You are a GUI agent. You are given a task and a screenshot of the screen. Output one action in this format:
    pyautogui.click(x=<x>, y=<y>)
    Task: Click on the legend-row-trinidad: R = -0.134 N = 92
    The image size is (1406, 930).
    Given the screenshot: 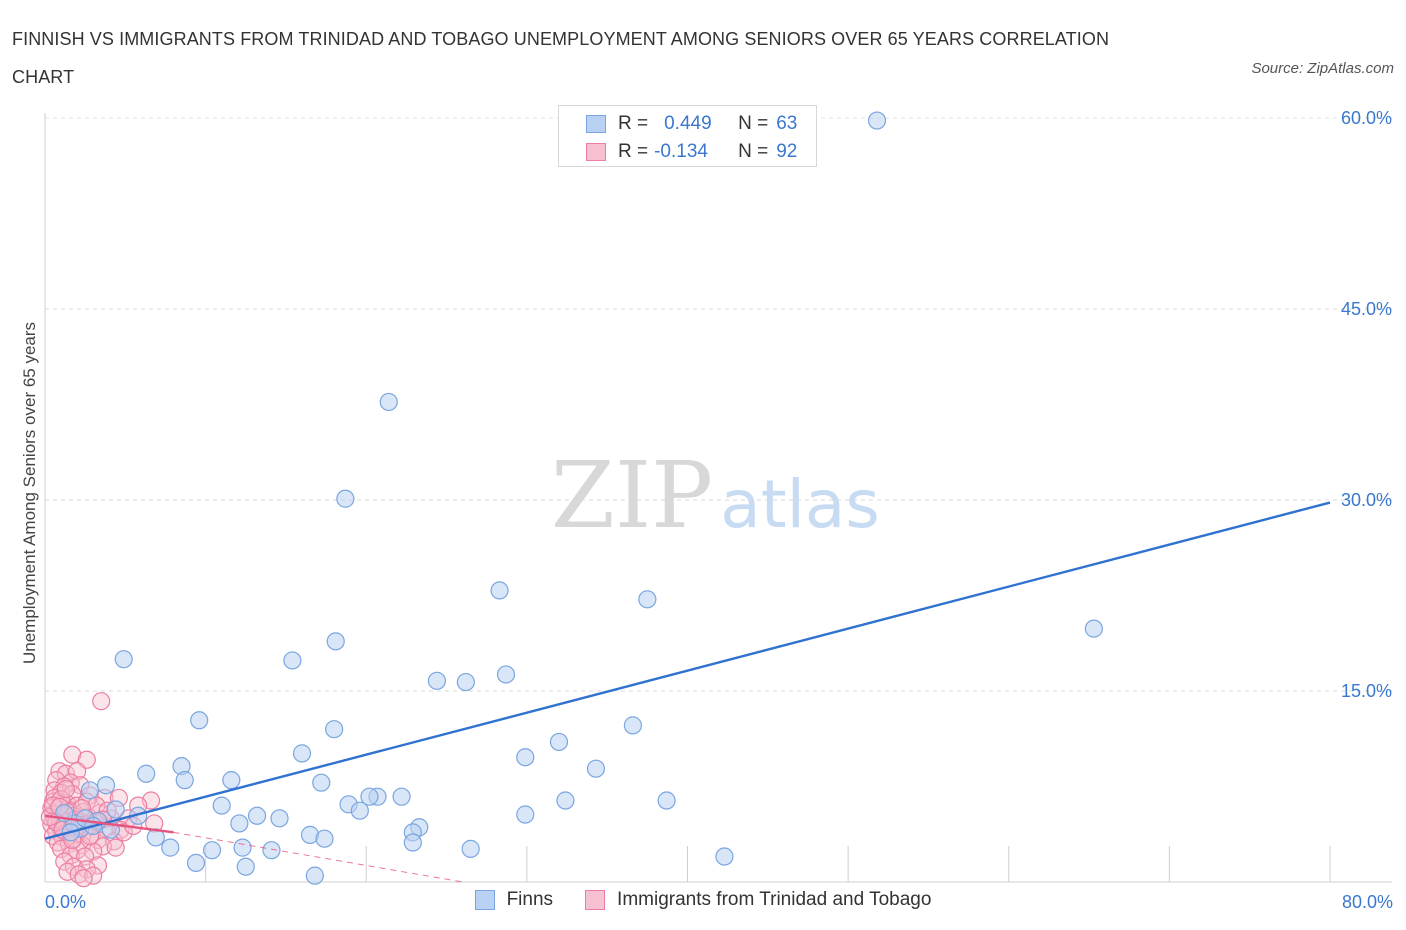 What is the action you would take?
    pyautogui.click(x=678, y=152)
    